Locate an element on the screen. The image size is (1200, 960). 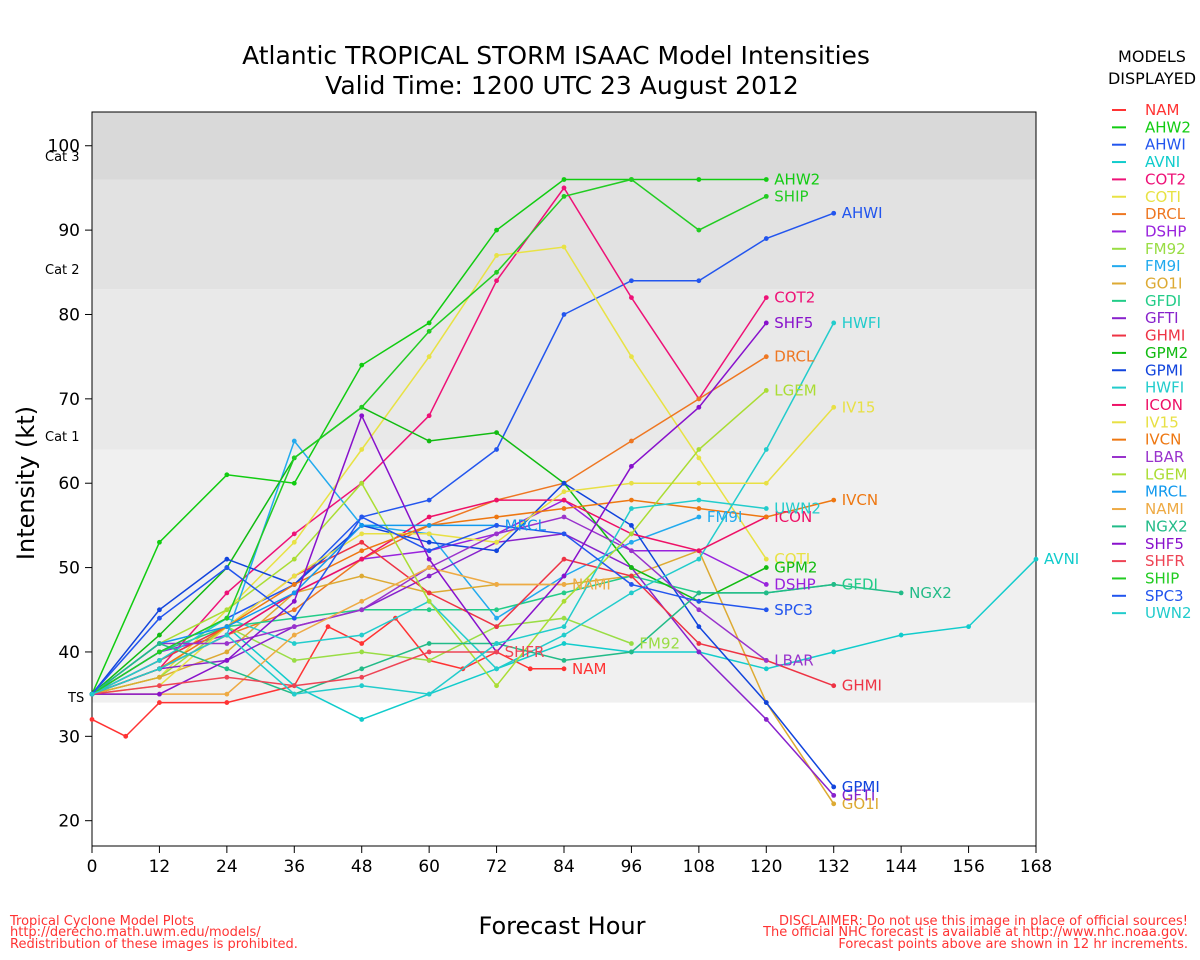
y-tick-label-90: 90 is located at coordinates (69, 231).